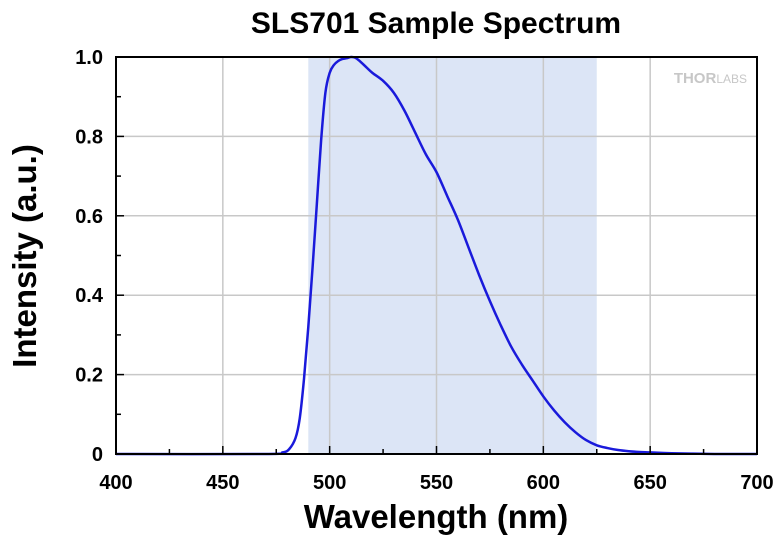 The width and height of the screenshot is (780, 537). Describe the element at coordinates (89, 376) in the screenshot. I see `y-tick-label: 0.2` at that location.